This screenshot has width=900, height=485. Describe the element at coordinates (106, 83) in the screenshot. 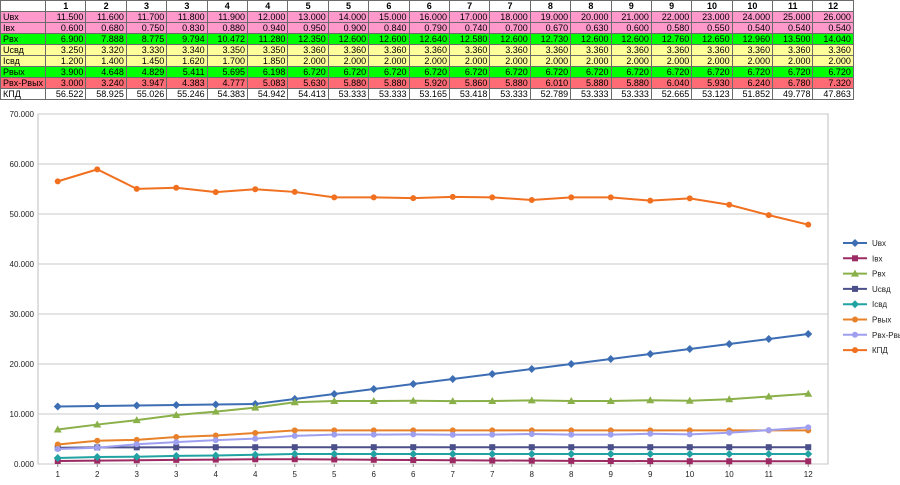

I see `table-cell: 3.240` at that location.